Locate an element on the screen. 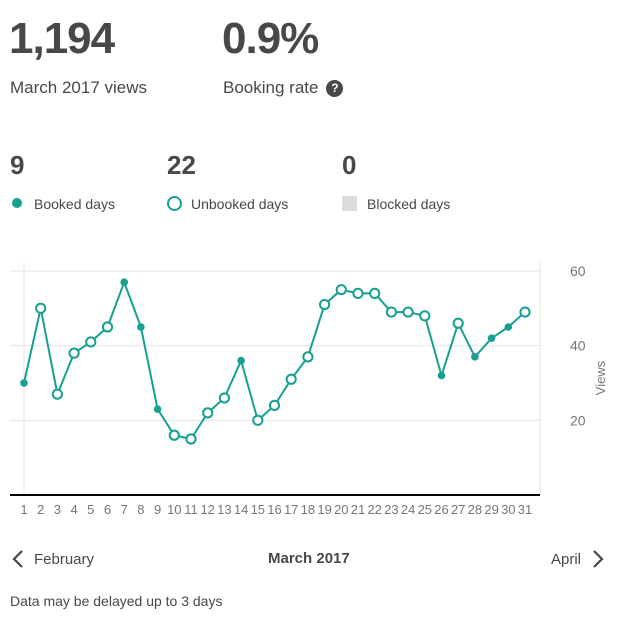 This screenshot has height=623, width=624. next-month-link: April is located at coordinates (577, 559).